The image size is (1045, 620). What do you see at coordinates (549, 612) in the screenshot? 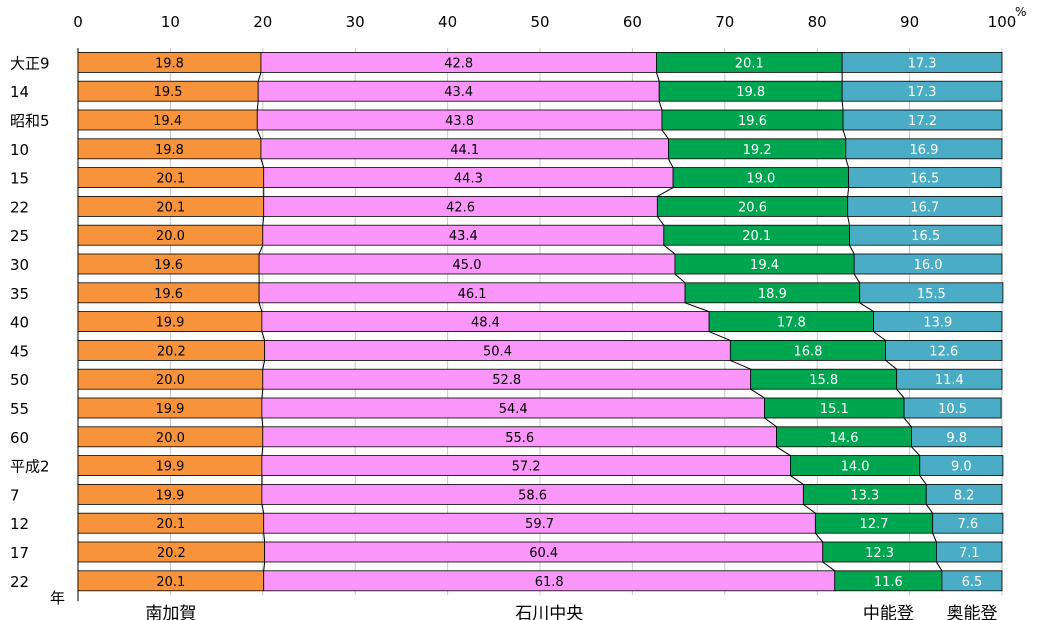
I see `legend-label: 石川中央` at bounding box center [549, 612].